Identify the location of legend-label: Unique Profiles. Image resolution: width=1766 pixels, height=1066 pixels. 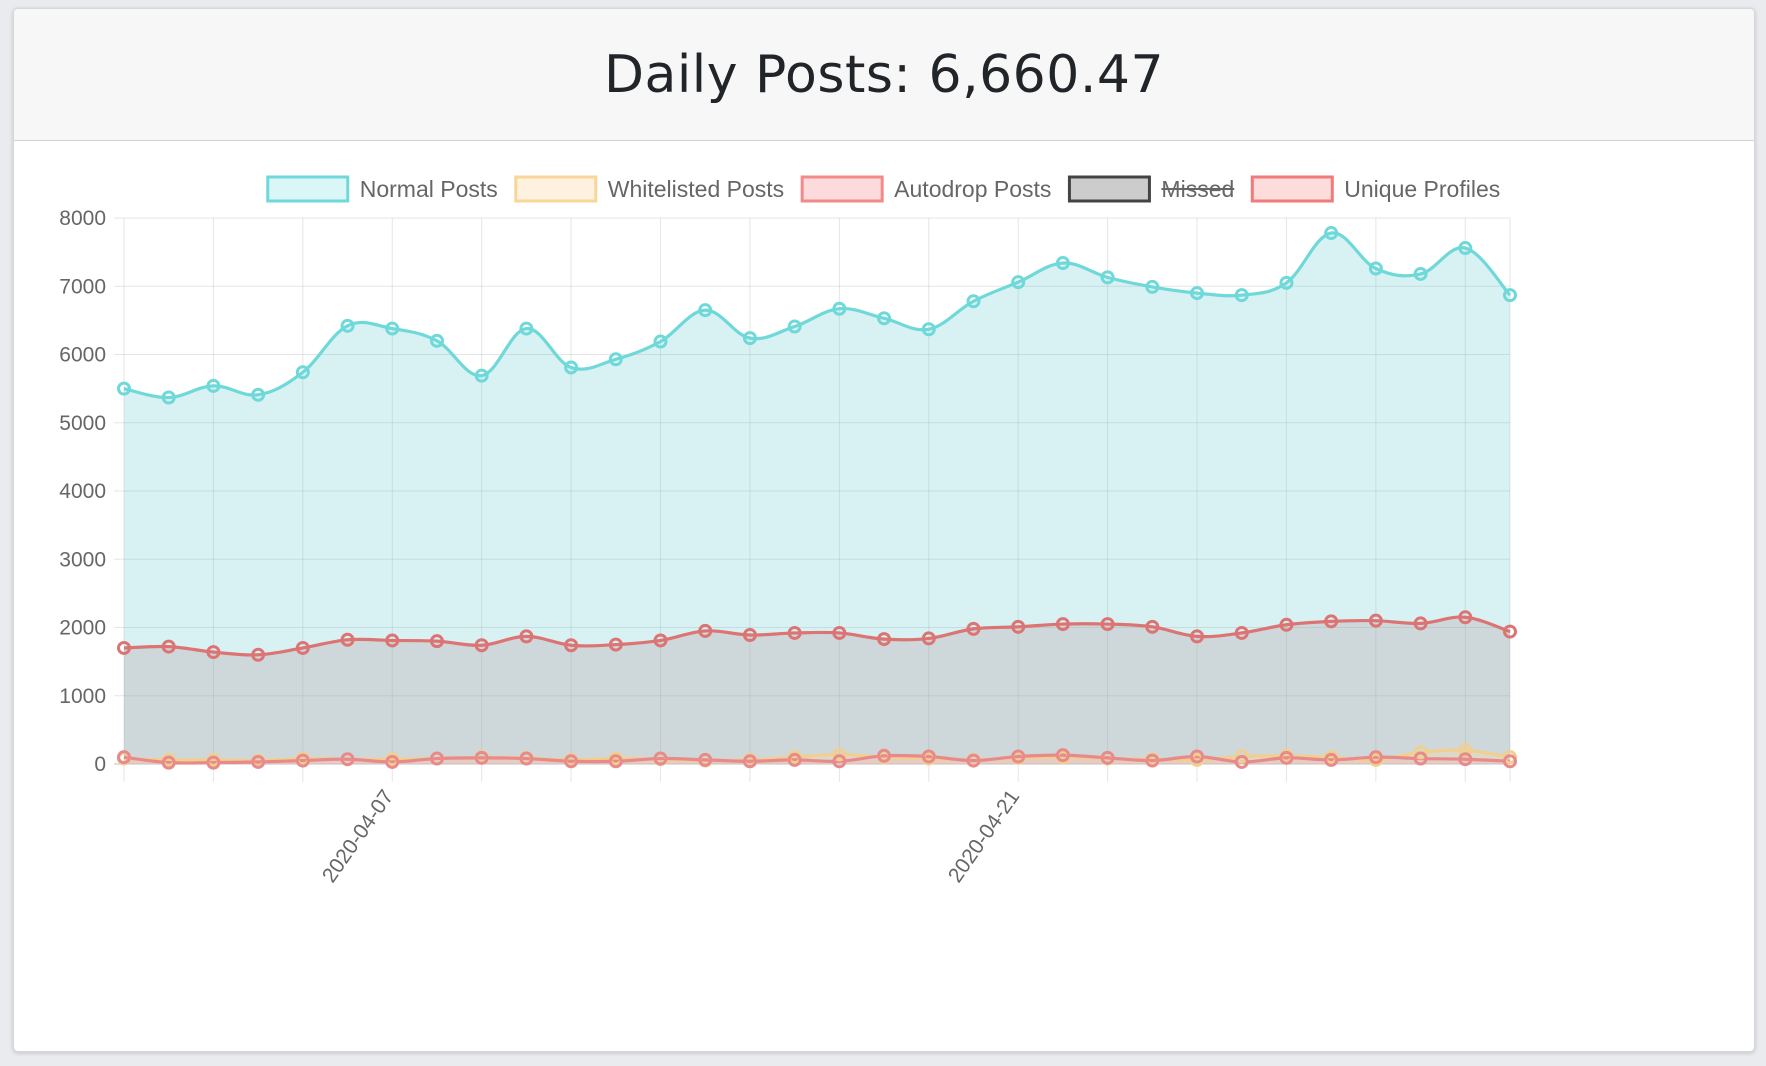
(1422, 189).